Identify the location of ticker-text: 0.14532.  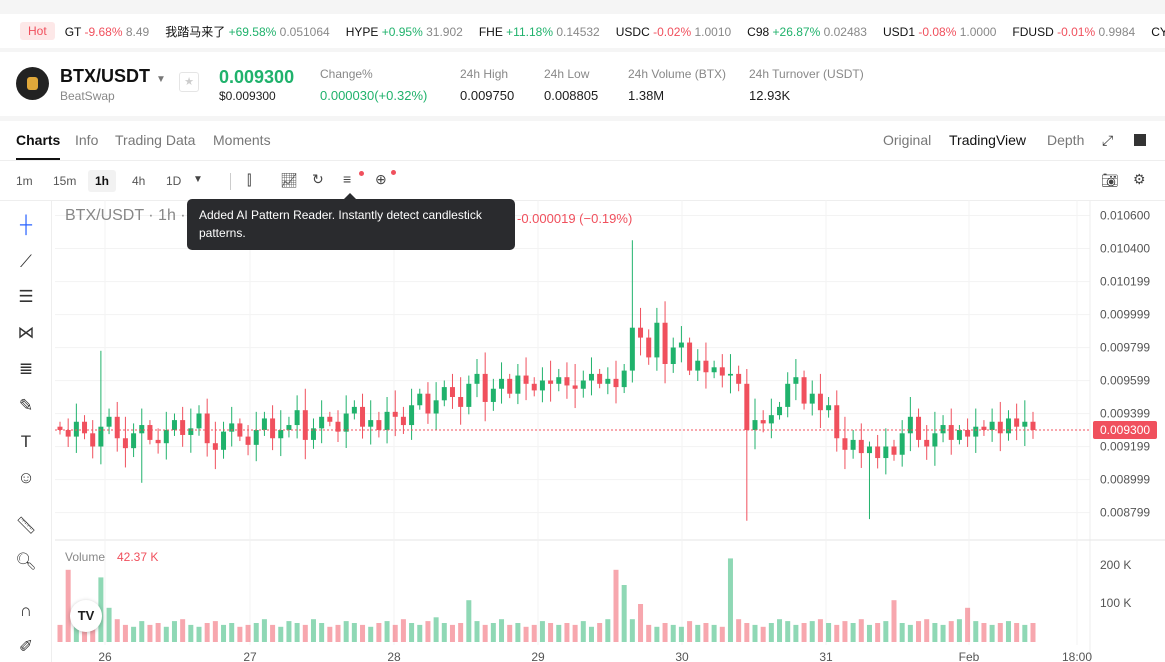
(578, 31).